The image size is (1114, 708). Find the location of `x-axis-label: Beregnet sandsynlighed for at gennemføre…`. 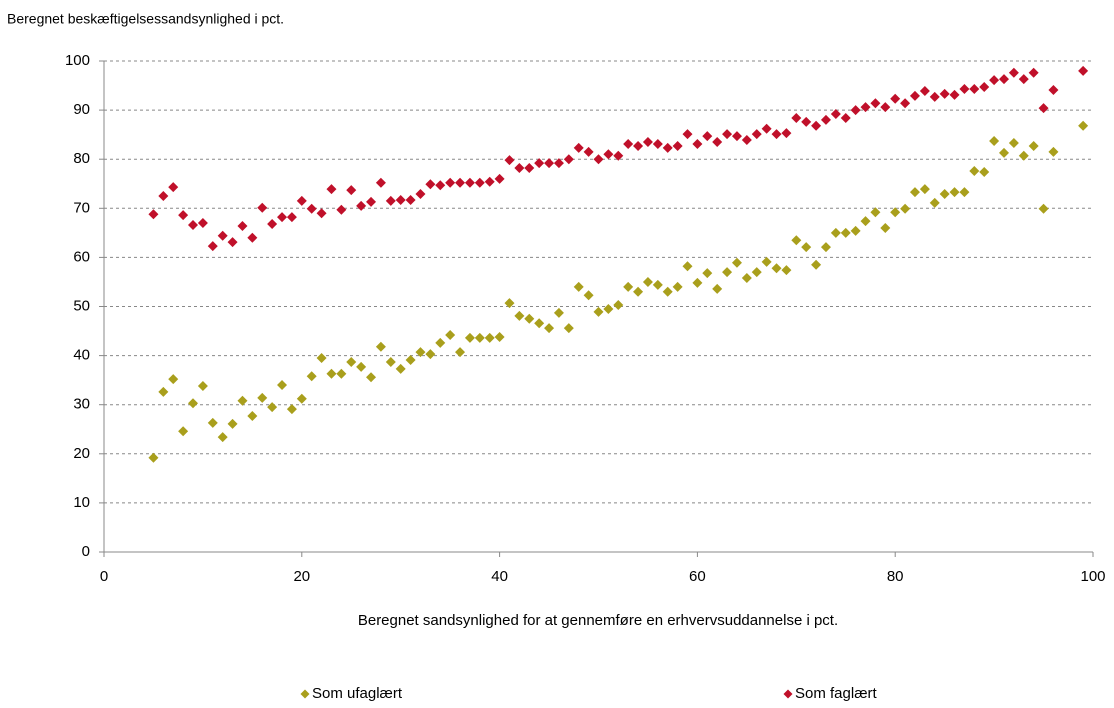

x-axis-label: Beregnet sandsynlighed for at gennemføre… is located at coordinates (598, 620).